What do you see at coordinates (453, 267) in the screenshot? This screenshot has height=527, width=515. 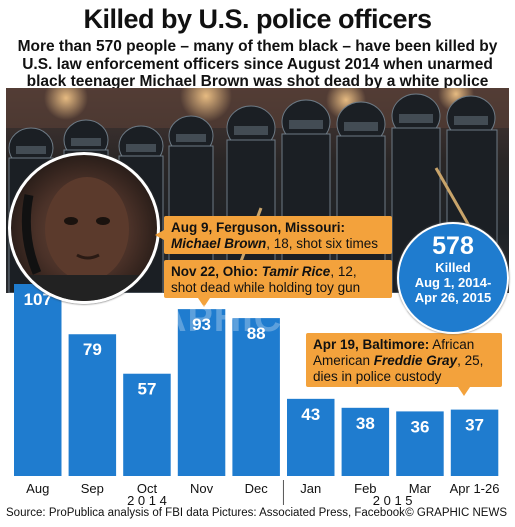 I see `badge-line-1: Killed` at bounding box center [453, 267].